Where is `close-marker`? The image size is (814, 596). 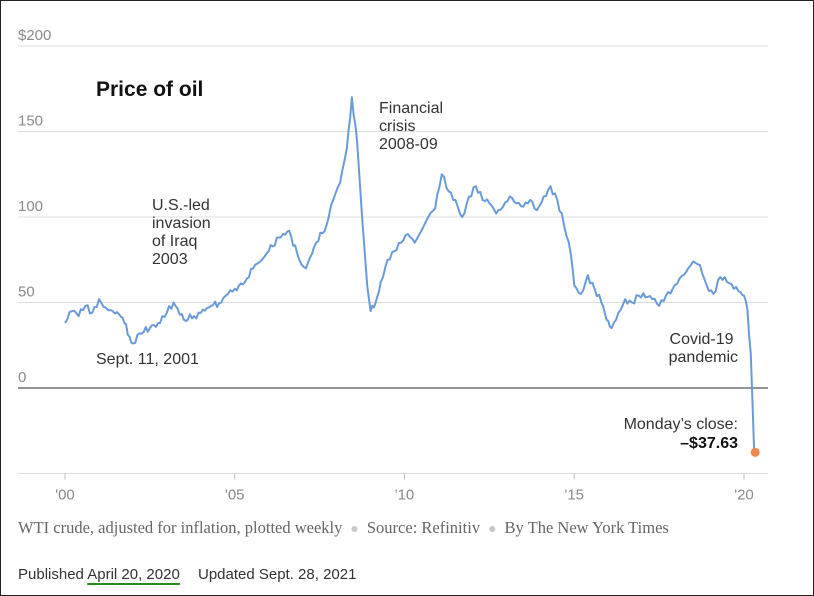 close-marker is located at coordinates (755, 452).